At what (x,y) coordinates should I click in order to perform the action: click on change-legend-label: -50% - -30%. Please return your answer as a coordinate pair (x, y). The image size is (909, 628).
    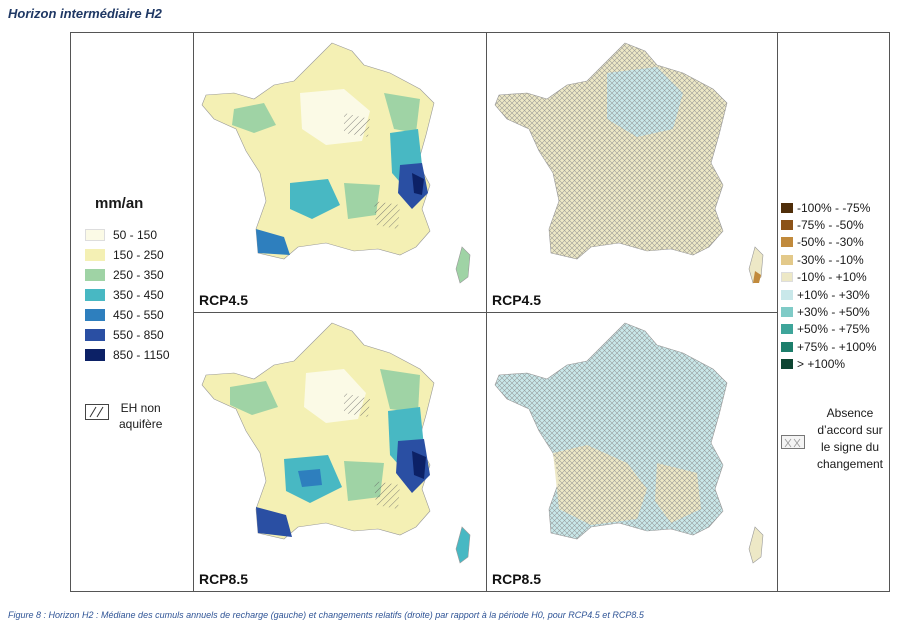
    Looking at the image, I should click on (830, 242).